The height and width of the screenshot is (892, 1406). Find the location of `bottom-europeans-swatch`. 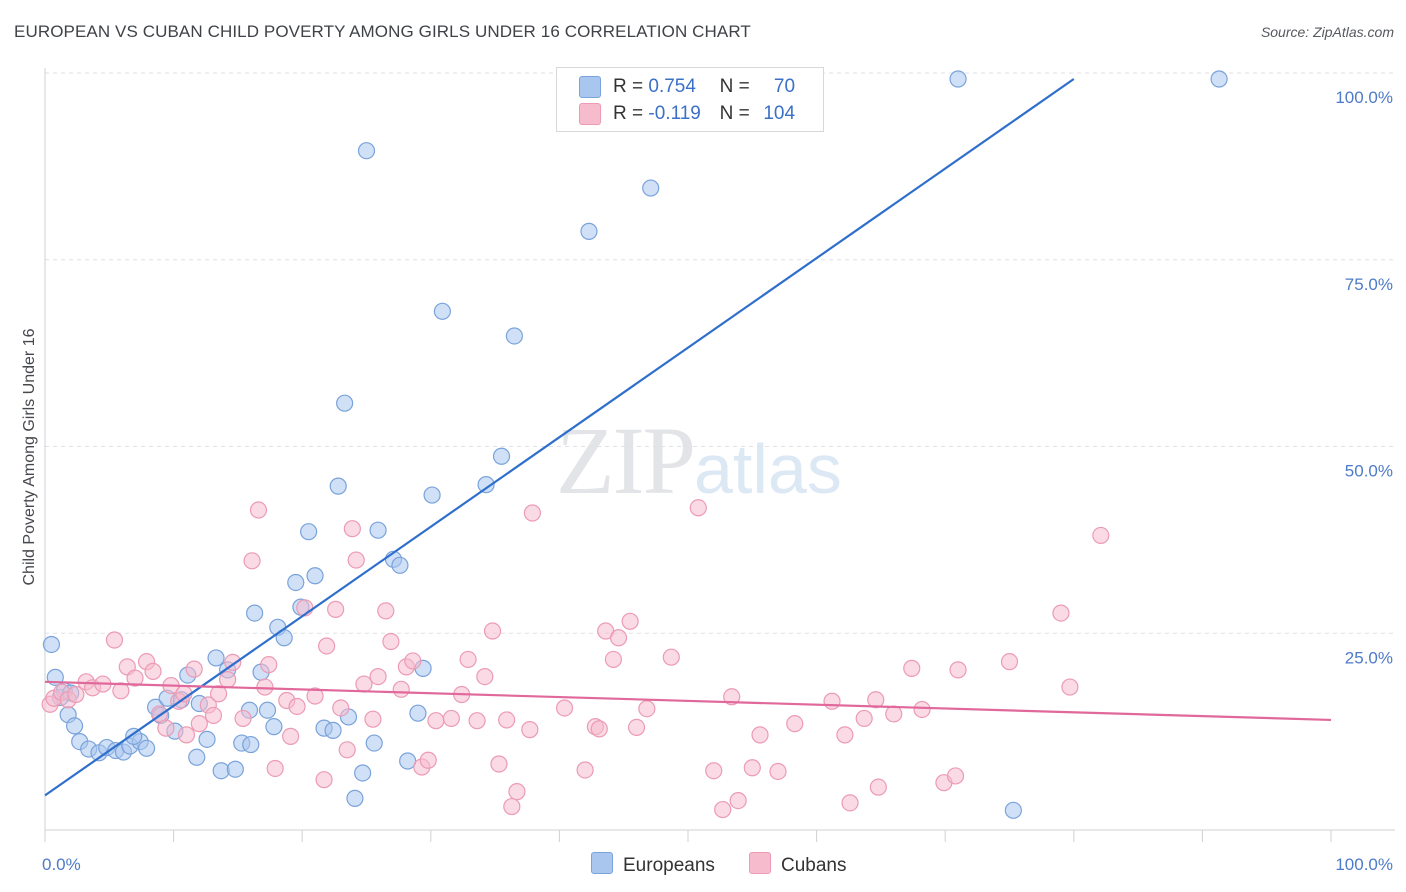

bottom-europeans-swatch is located at coordinates (602, 863).